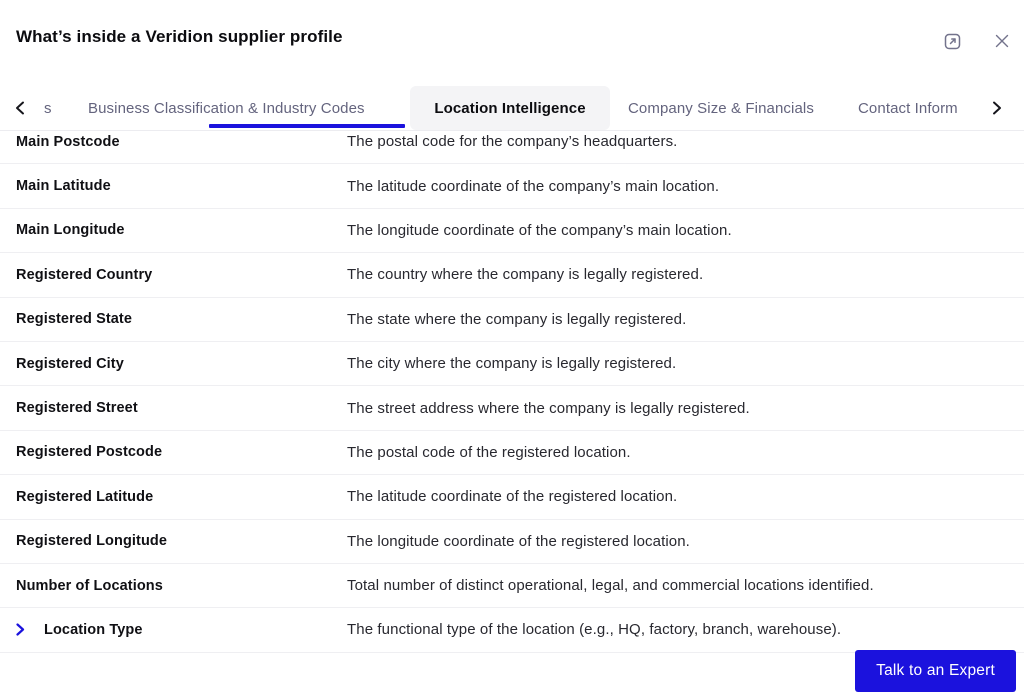 This screenshot has height=700, width=1024. I want to click on field-label: Number of Locations, so click(89, 585).